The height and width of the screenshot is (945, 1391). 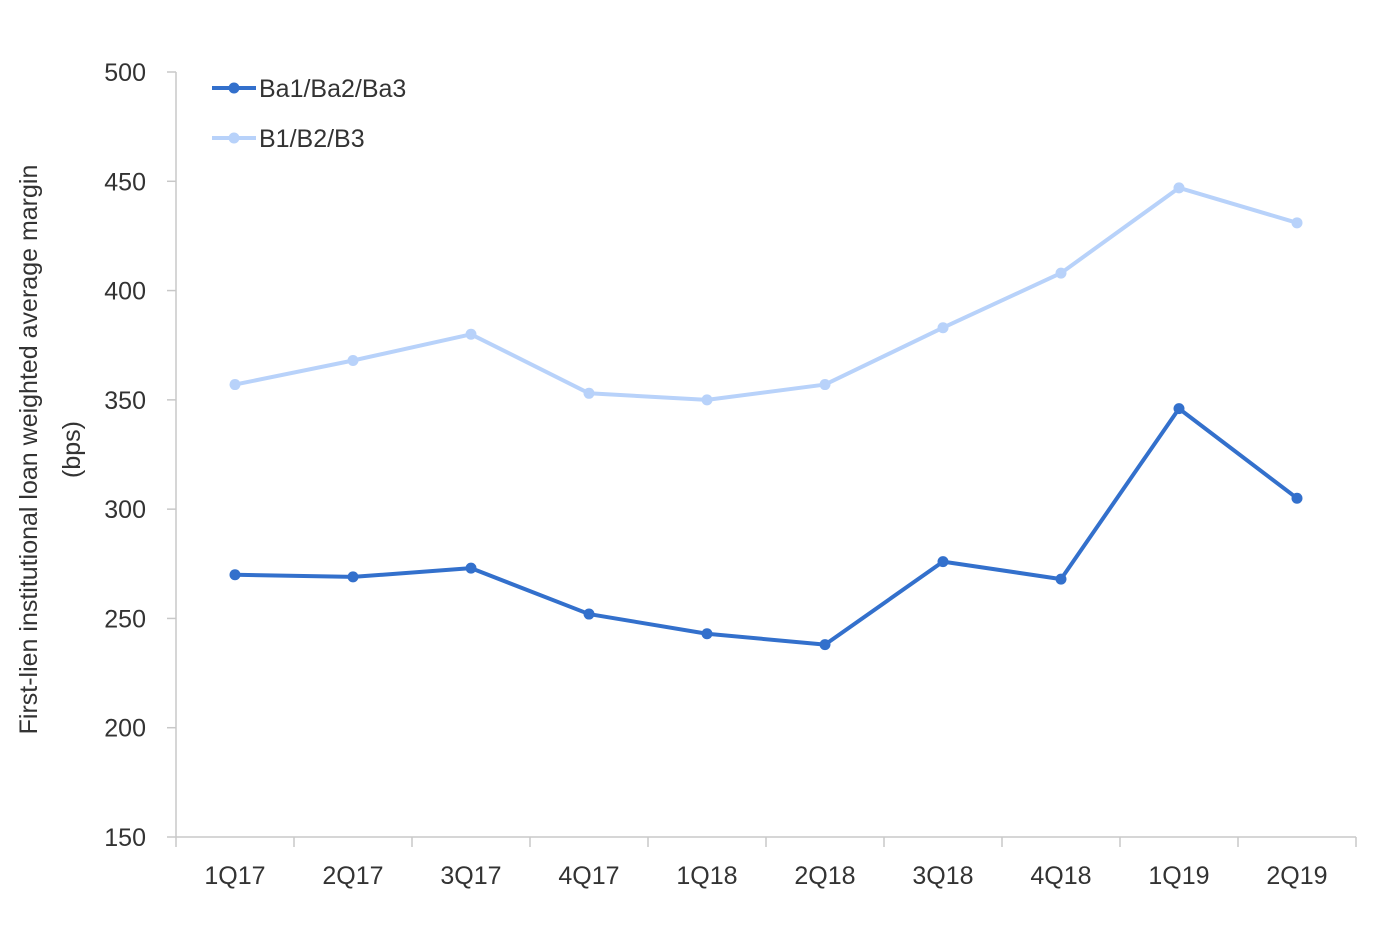 What do you see at coordinates (309, 114) in the screenshot?
I see `legend: Ba1/Ba2/Ba3 B1/B2/B3` at bounding box center [309, 114].